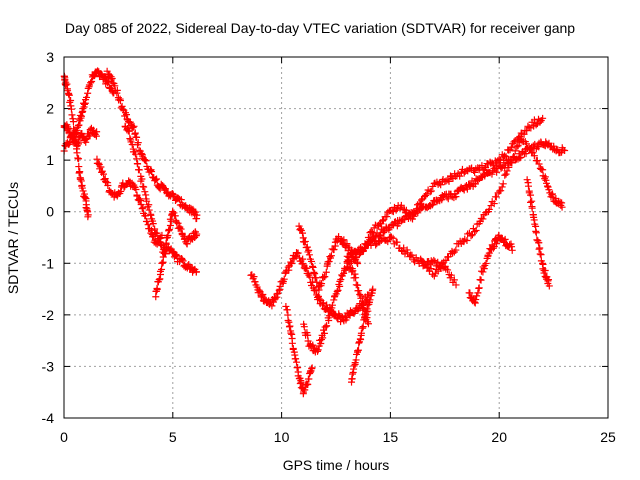  Describe the element at coordinates (338, 437) in the screenshot. I see `x-tick-labels: 0 5 10 15 20 25` at that location.